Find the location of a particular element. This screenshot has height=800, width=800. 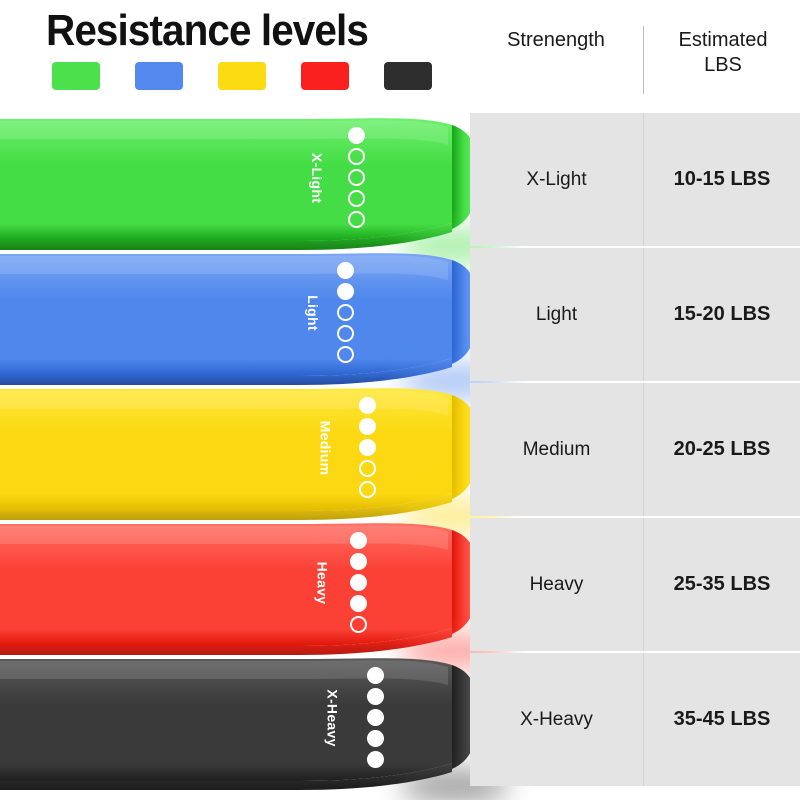

resistance-band-x-heavy is located at coordinates (240, 720).